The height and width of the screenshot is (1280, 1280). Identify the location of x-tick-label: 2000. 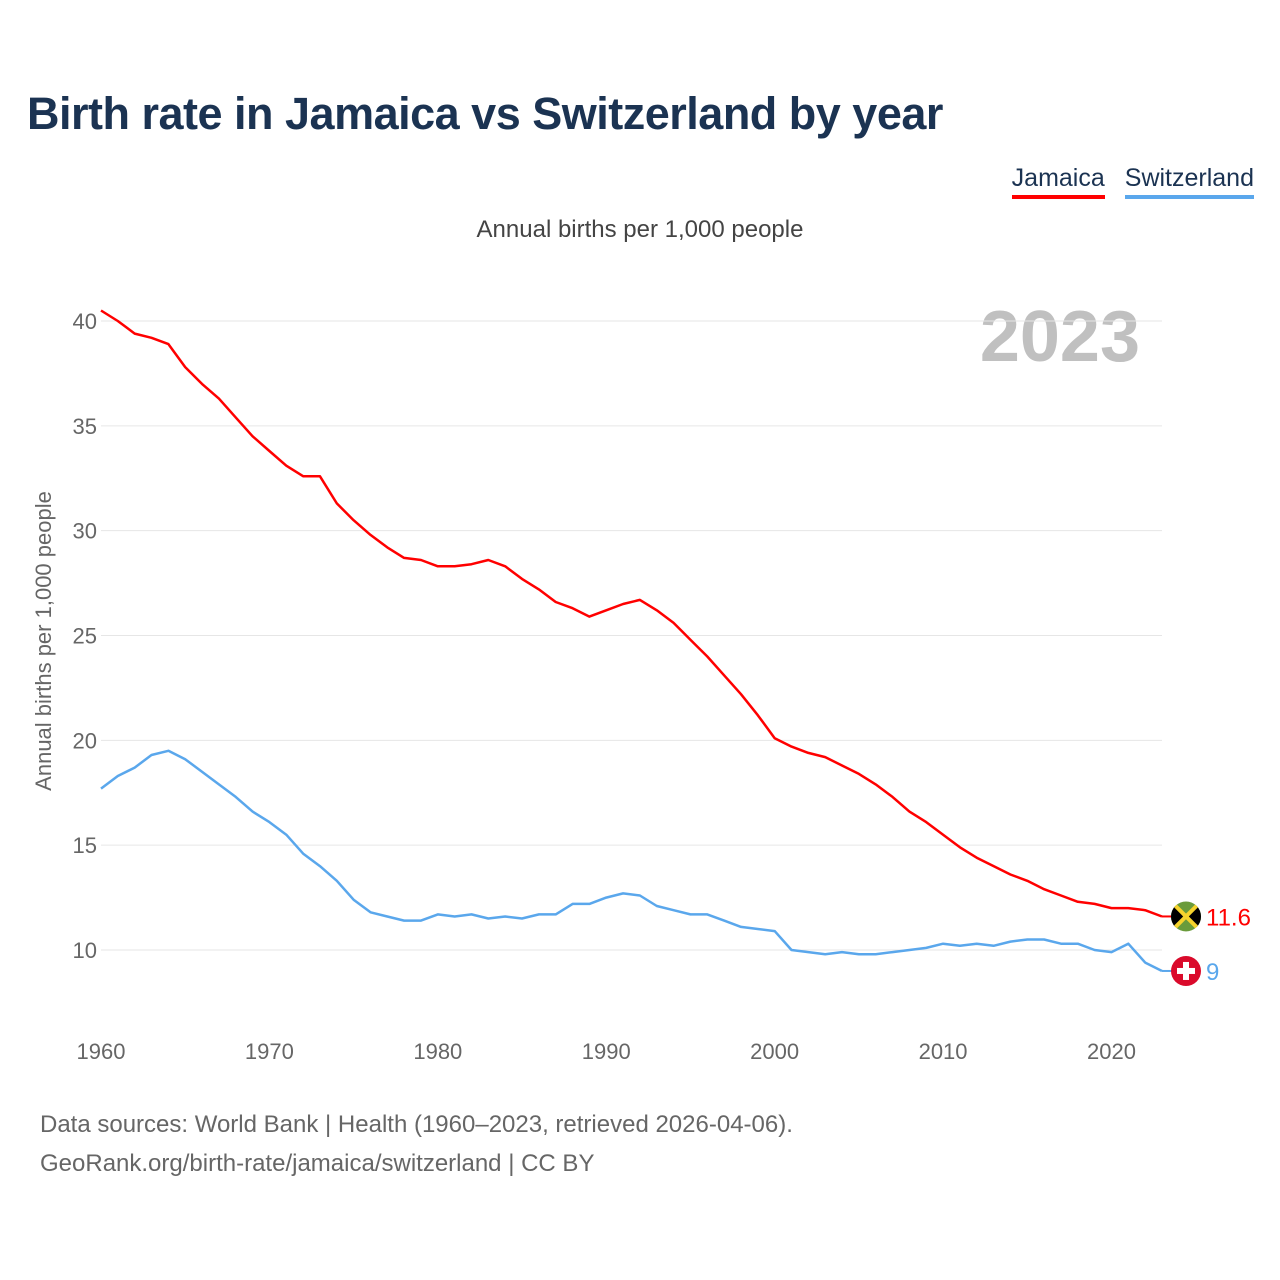
(774, 1051).